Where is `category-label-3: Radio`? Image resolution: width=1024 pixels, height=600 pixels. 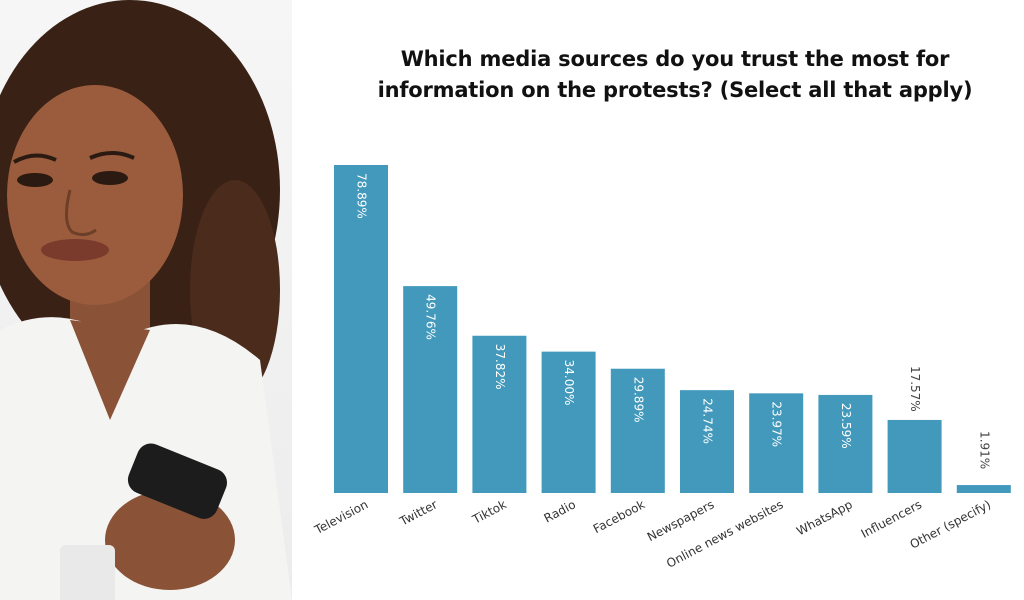 category-label-3: Radio is located at coordinates (560, 511).